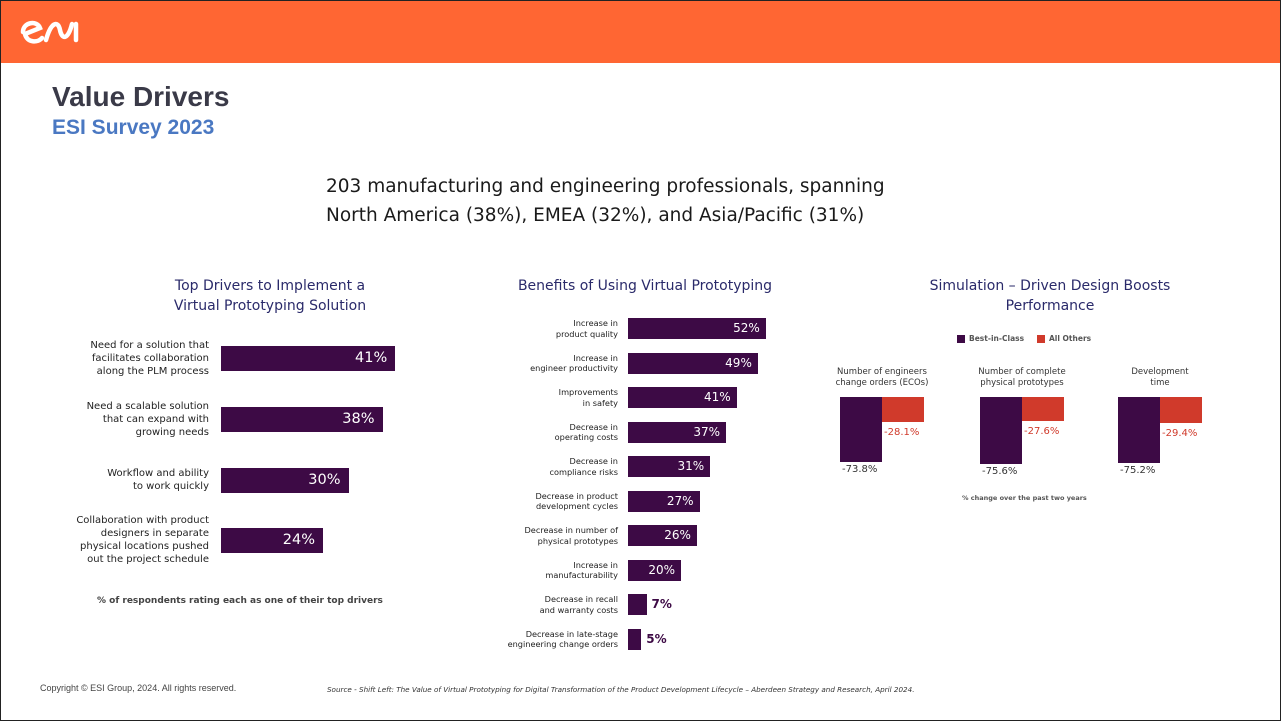 This screenshot has height=721, width=1281. What do you see at coordinates (577, 540) in the screenshot?
I see `benefit-label-line: physical prototypes` at bounding box center [577, 540].